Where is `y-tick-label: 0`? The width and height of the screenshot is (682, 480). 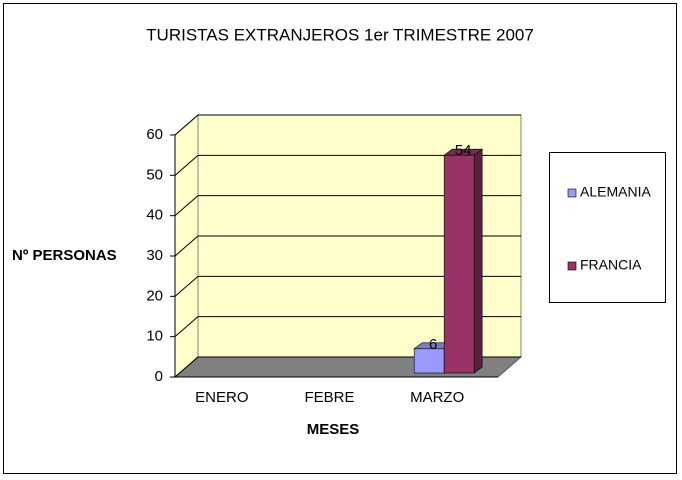 y-tick-label: 0 is located at coordinates (159, 376).